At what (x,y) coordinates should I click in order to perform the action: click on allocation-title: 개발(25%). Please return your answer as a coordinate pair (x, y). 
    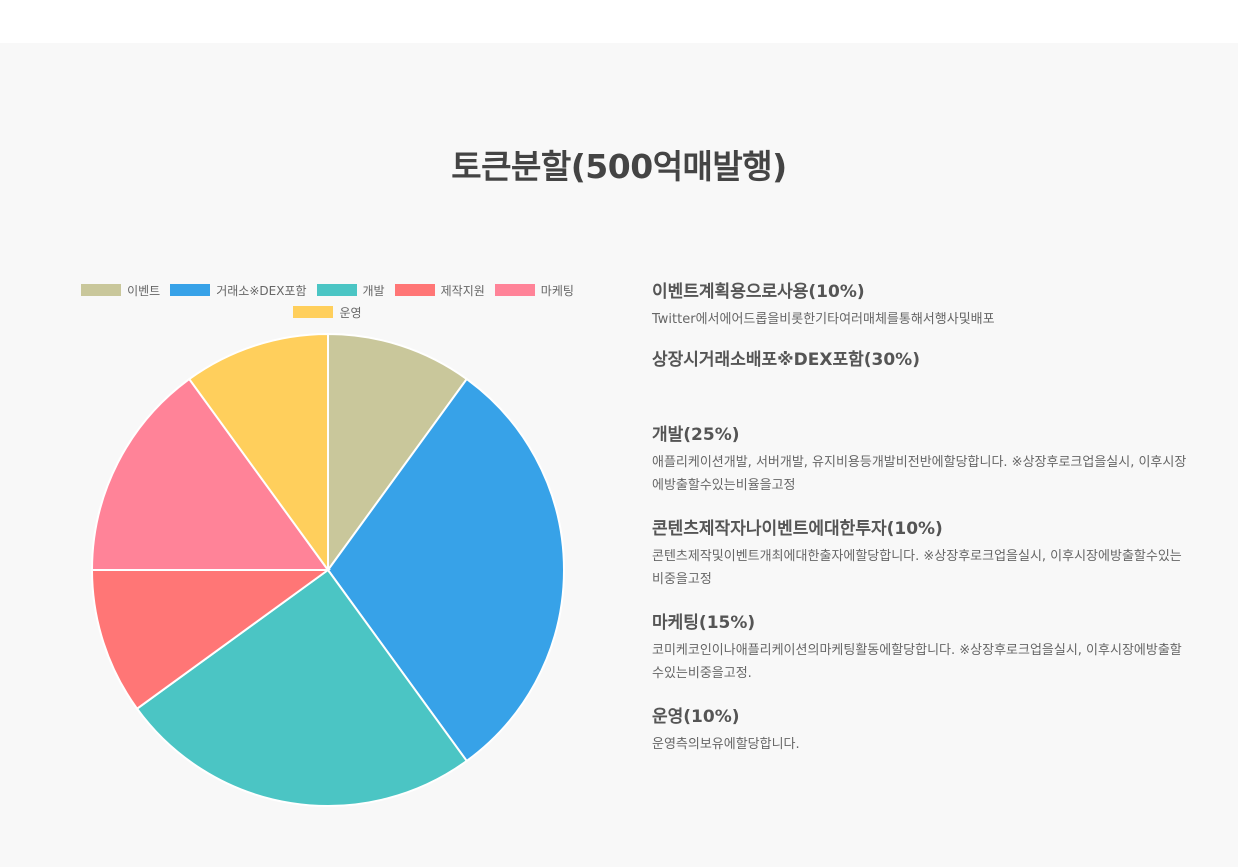
    Looking at the image, I should click on (696, 435).